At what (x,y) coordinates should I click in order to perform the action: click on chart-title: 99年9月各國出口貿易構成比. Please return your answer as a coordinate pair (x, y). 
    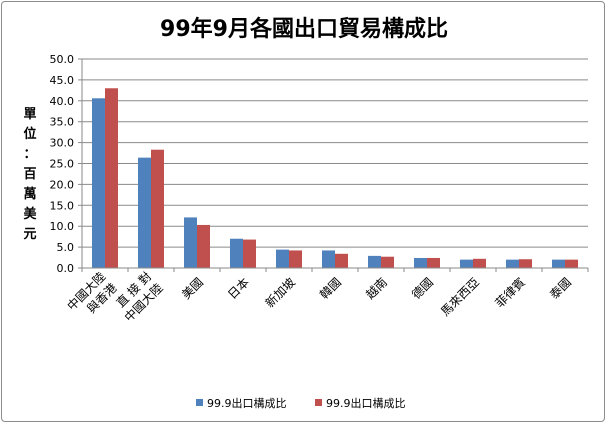
    Looking at the image, I should click on (304, 29).